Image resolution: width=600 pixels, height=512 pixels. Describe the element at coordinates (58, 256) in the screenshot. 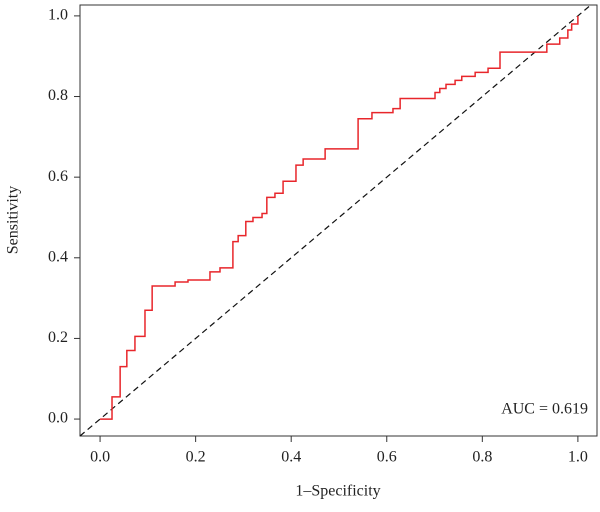

I see `y-tick-label: 0.4` at that location.